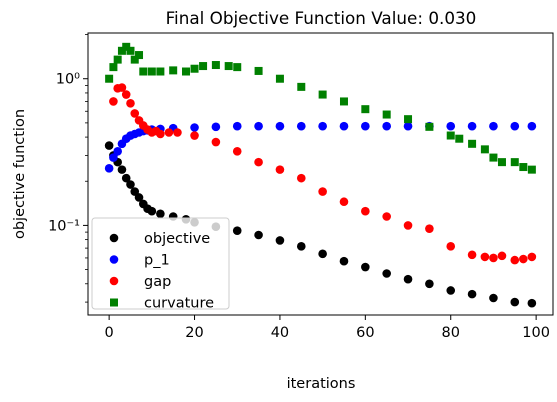 The image size is (557, 402). What do you see at coordinates (179, 304) in the screenshot?
I see `legend-label: curvature` at bounding box center [179, 304].